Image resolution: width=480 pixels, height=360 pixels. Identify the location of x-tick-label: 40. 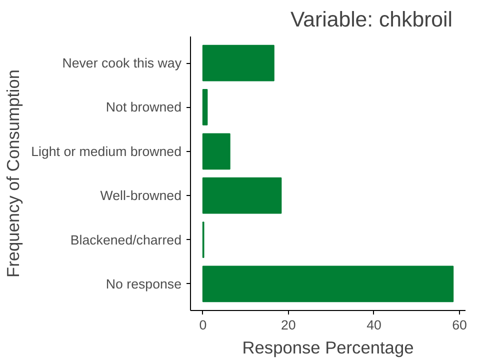
(374, 325).